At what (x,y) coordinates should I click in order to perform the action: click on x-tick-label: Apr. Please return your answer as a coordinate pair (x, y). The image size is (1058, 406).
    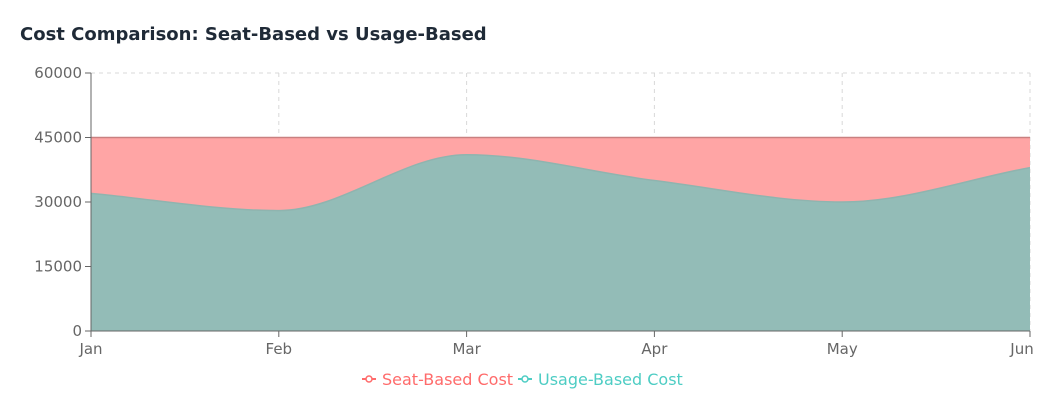
    Looking at the image, I should click on (654, 349).